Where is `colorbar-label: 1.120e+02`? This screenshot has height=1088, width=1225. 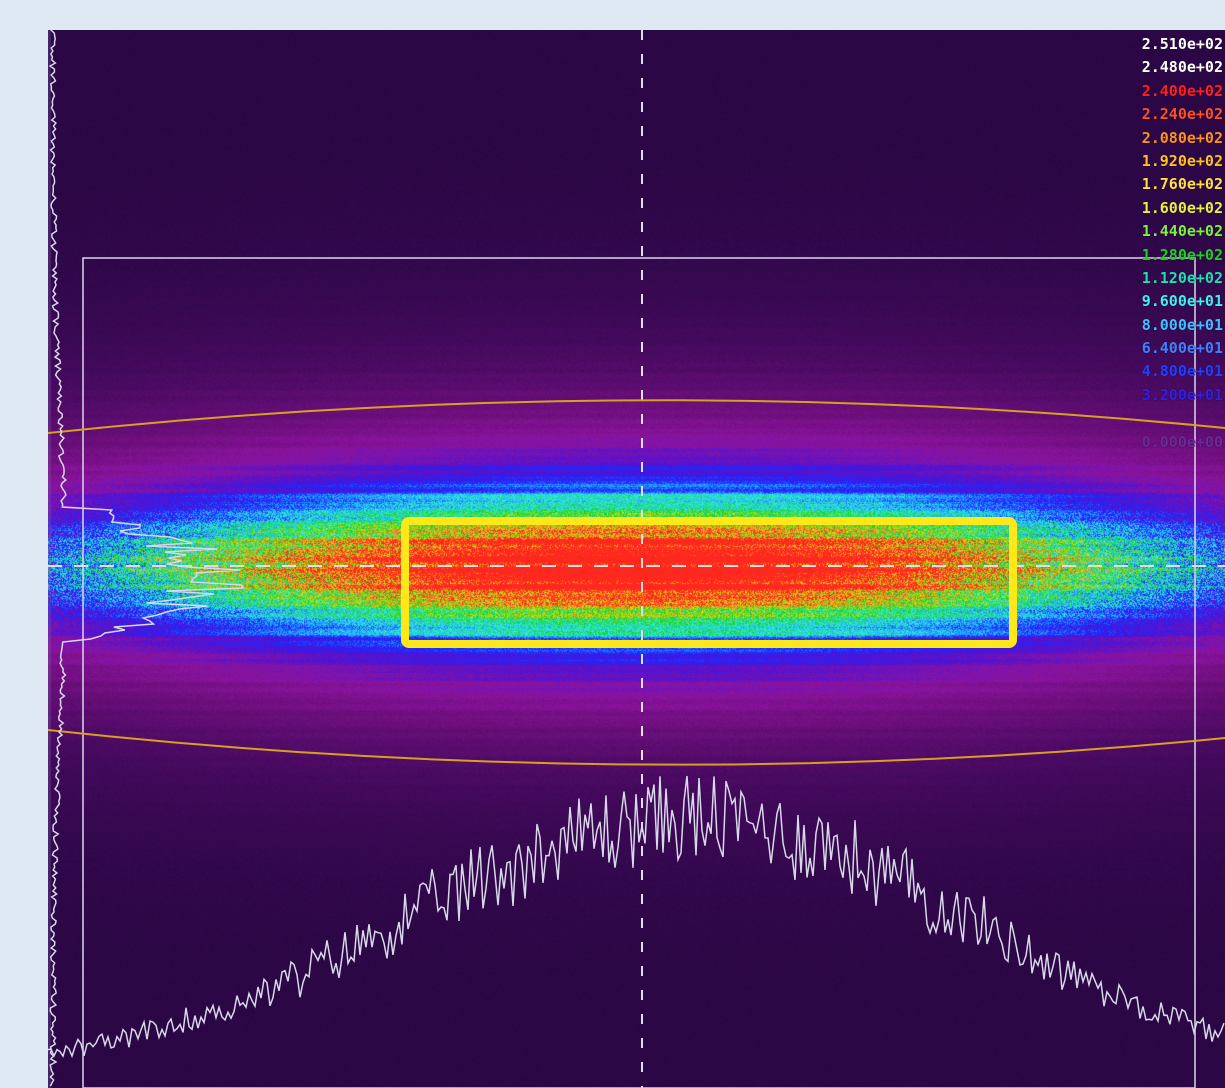
colorbar-label: 1.120e+02 is located at coordinates (1182, 277).